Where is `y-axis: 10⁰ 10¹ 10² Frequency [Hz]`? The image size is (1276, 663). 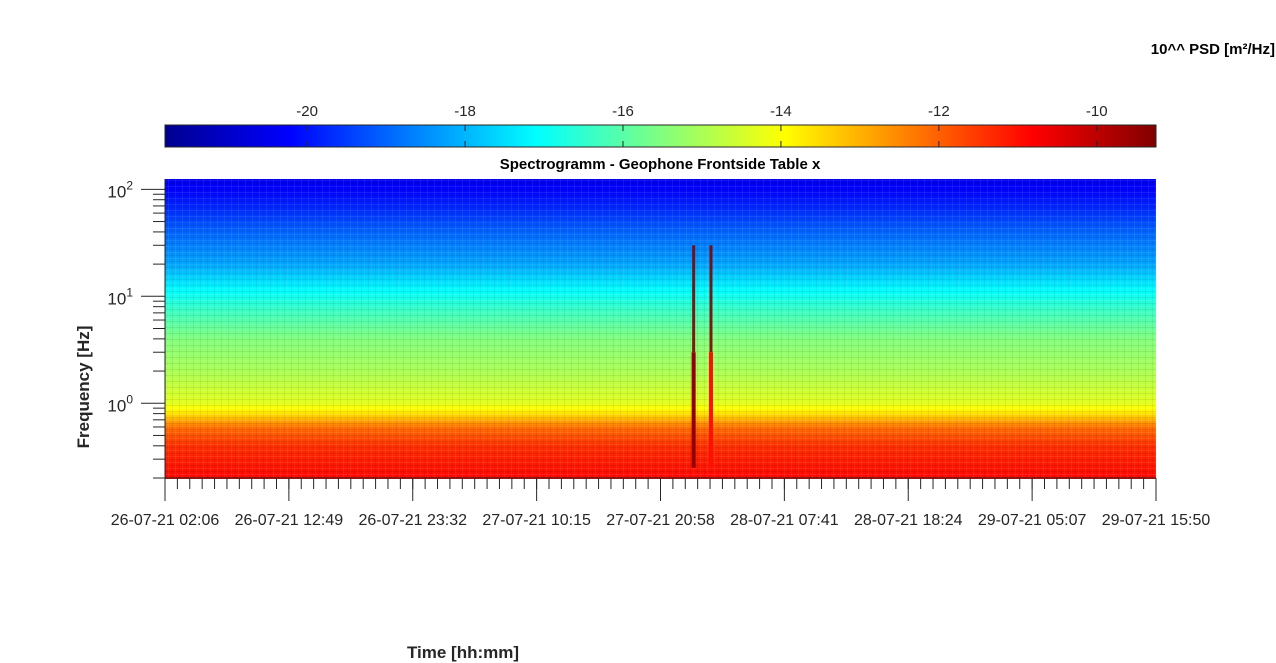
y-axis: 10⁰ 10¹ 10² Frequency [Hz] is located at coordinates (120, 328).